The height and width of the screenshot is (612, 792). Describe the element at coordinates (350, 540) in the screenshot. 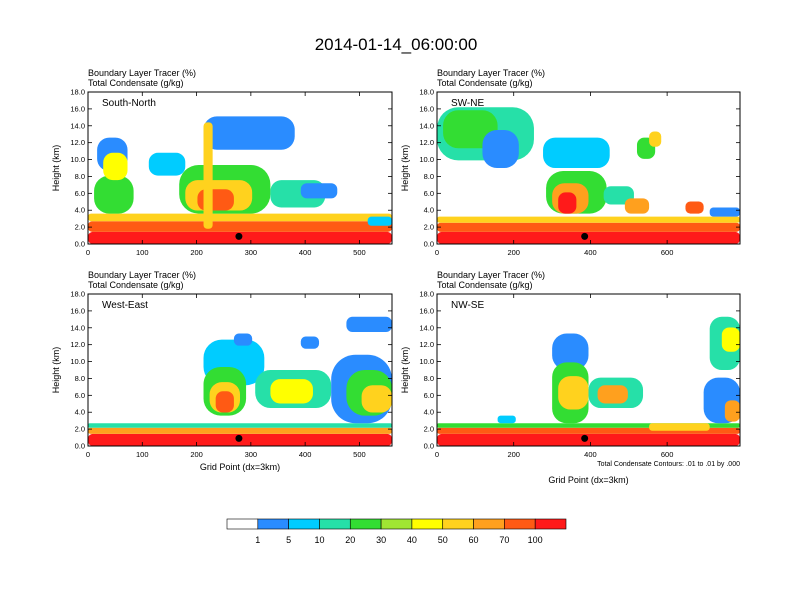

I see `colorbar-label: 20` at that location.